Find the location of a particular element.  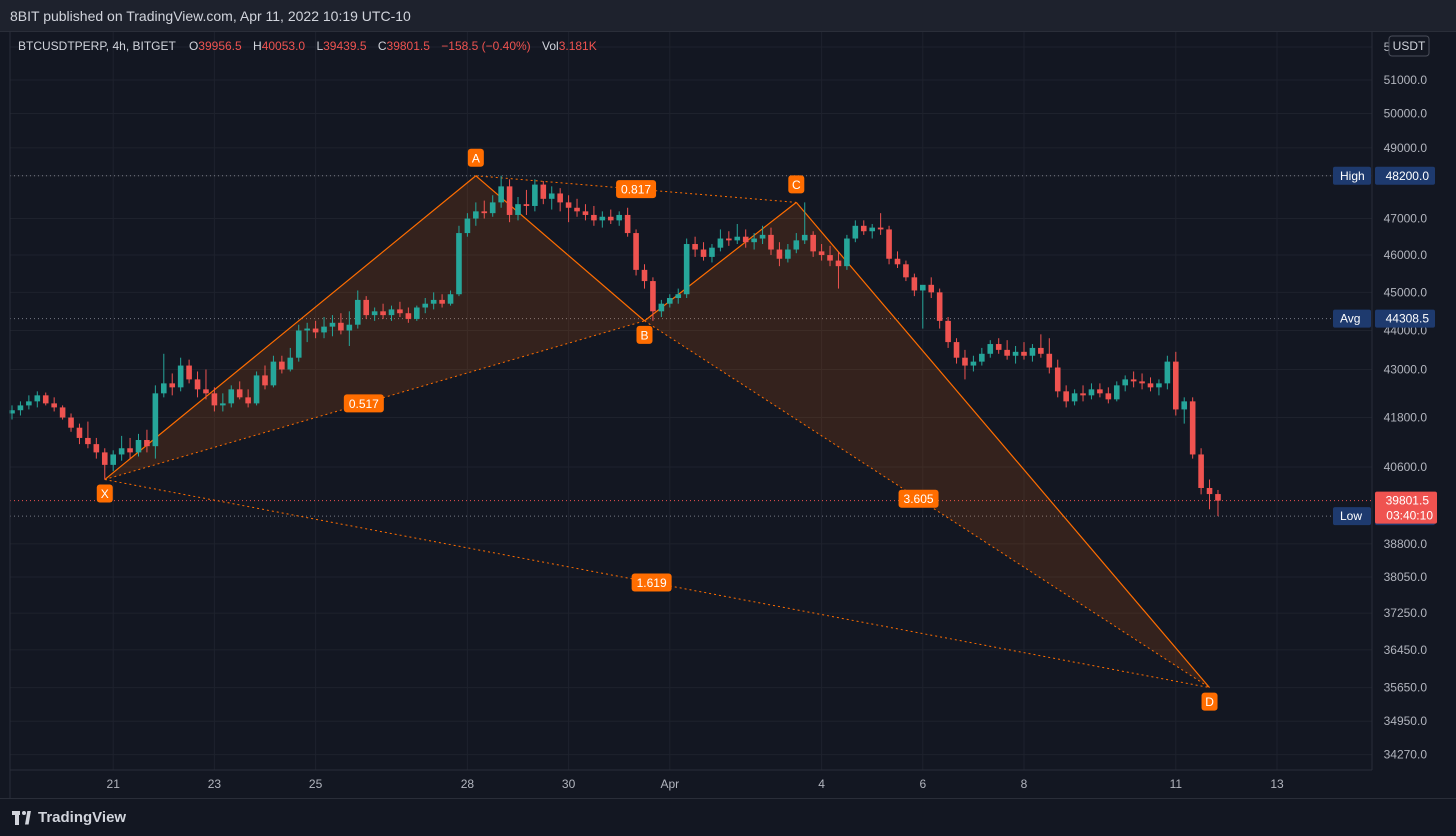

svg-text: 0.817 is located at coordinates (636, 190).